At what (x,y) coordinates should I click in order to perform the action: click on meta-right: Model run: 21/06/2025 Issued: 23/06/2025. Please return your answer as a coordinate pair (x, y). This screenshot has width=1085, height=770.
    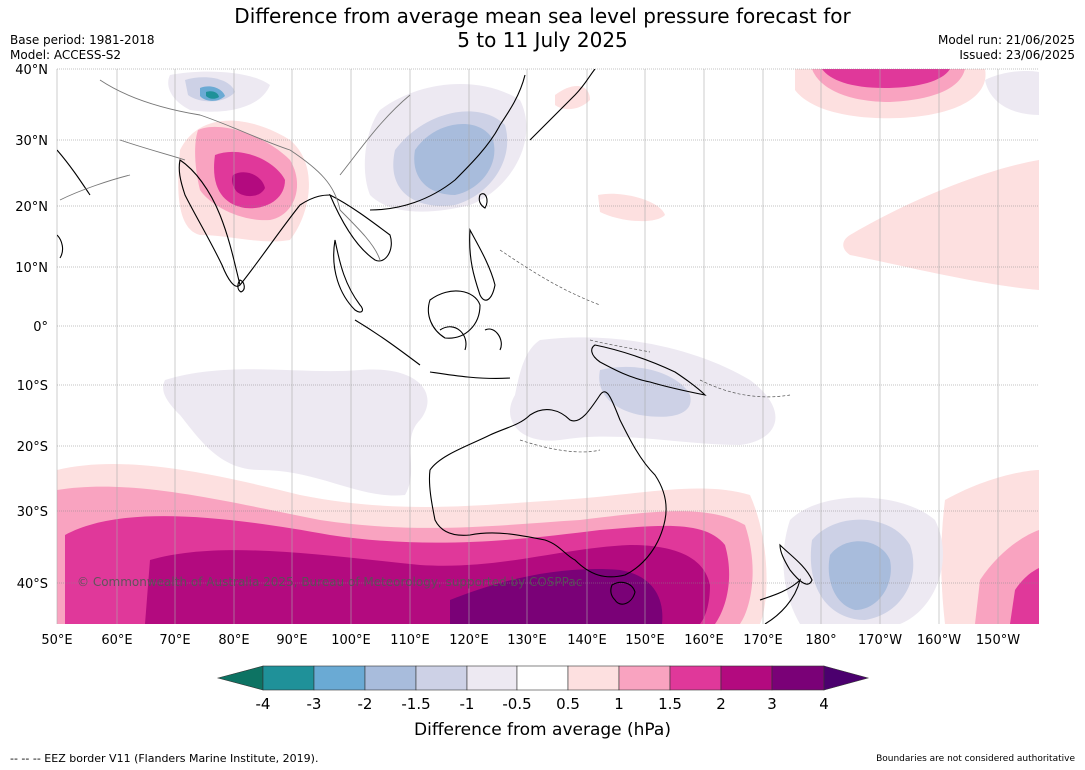
    Looking at the image, I should click on (1006, 48).